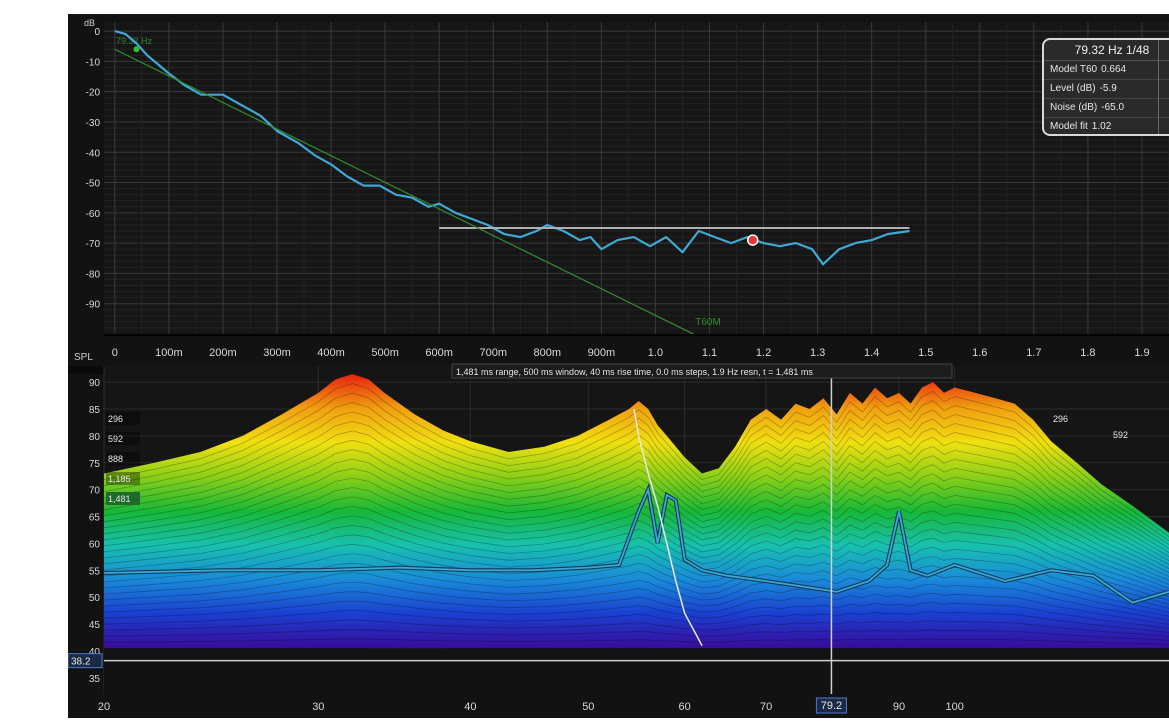 This screenshot has width=1169, height=728. What do you see at coordinates (115, 459) in the screenshot?
I see `time-label-left: 888` at bounding box center [115, 459].